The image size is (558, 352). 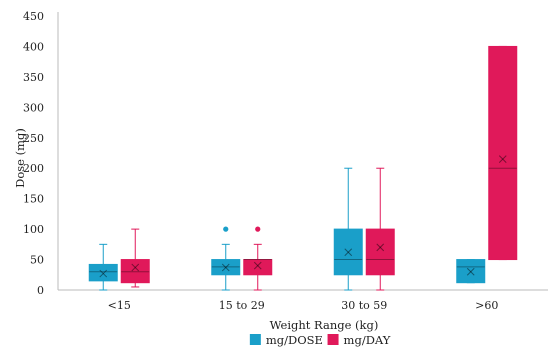 What do you see at coordinates (33, 107) in the screenshot?
I see `y-tick-label: 300` at bounding box center [33, 107].